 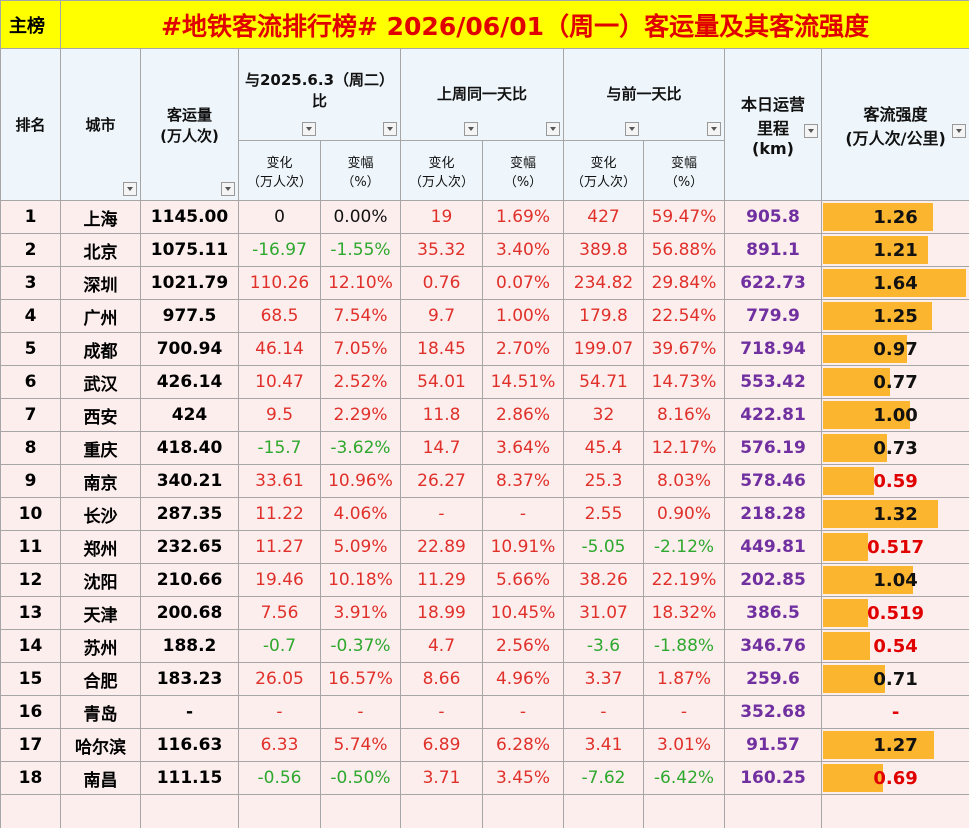 I want to click on row: 7 西安 424 9.5 2.29% 11.8 2.86% 32 8.16% 422.81 1.00, so click(x=484, y=415).